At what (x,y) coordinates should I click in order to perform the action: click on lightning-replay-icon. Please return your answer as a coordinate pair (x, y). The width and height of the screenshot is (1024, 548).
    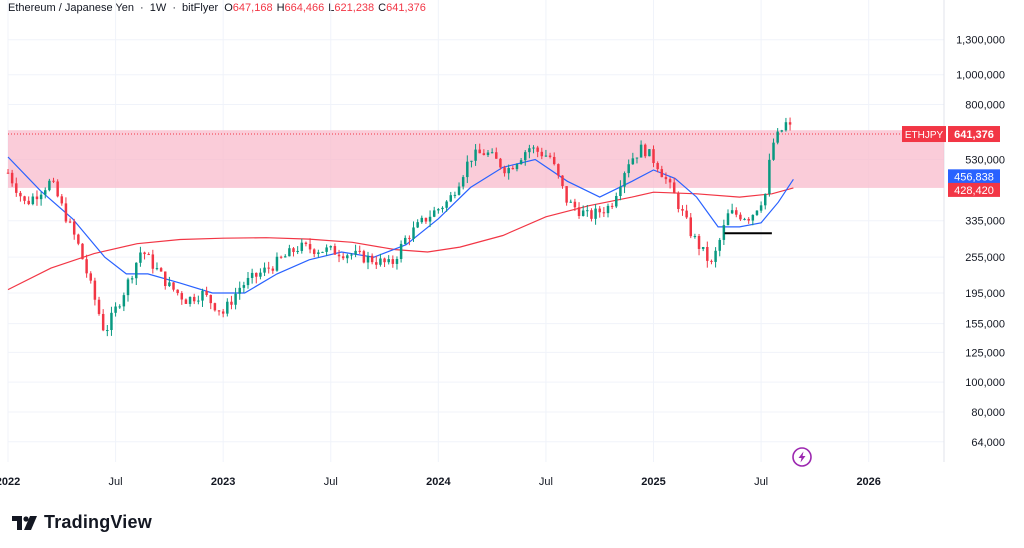
    Looking at the image, I should click on (802, 457).